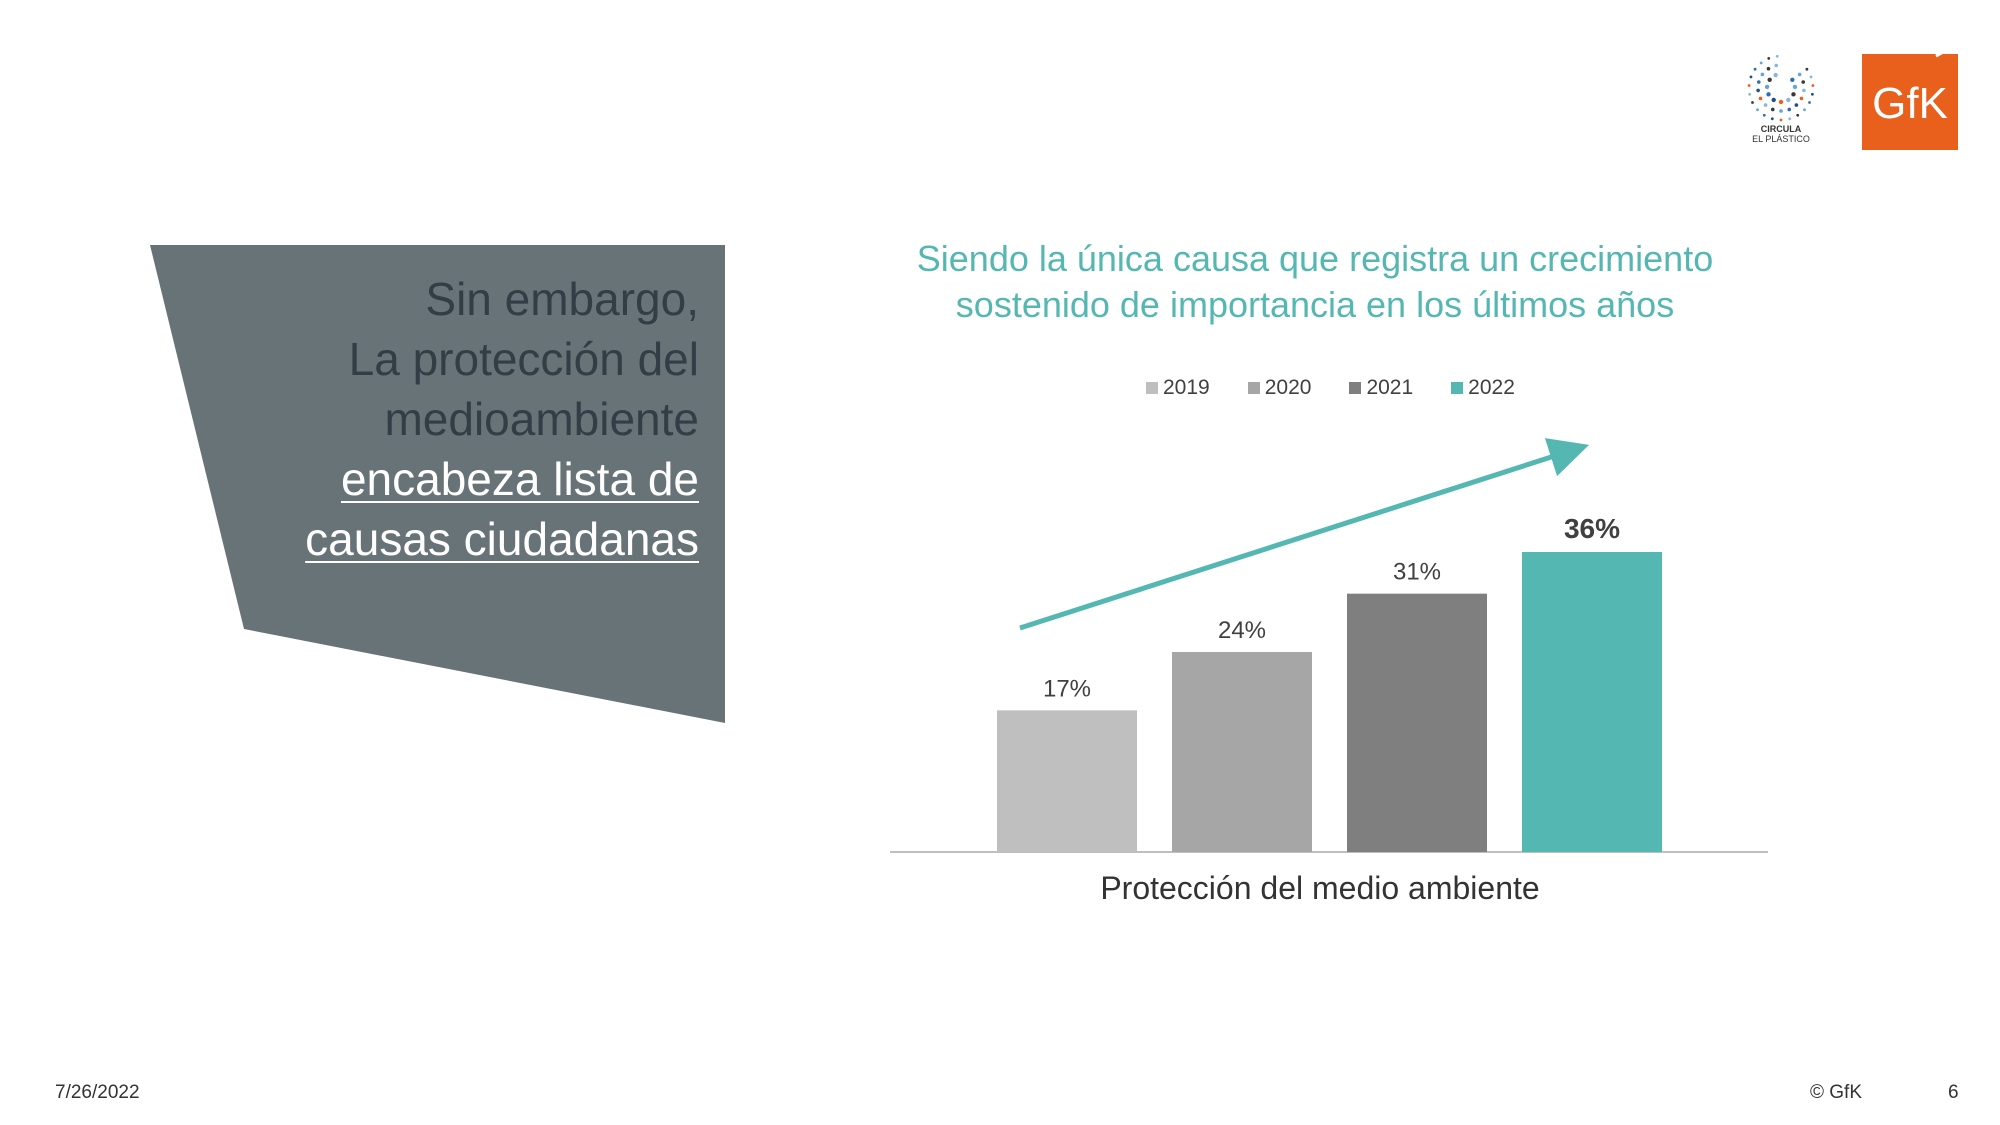  I want to click on gfk-logo: GfK, so click(1910, 102).